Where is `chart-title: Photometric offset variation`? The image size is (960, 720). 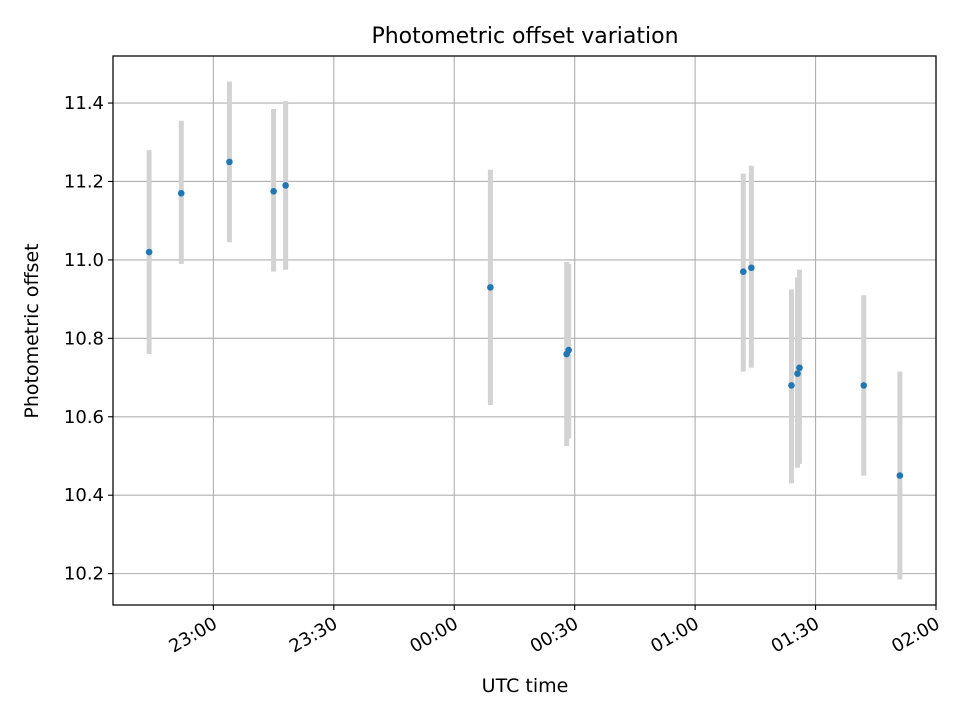
chart-title: Photometric offset variation is located at coordinates (524, 36).